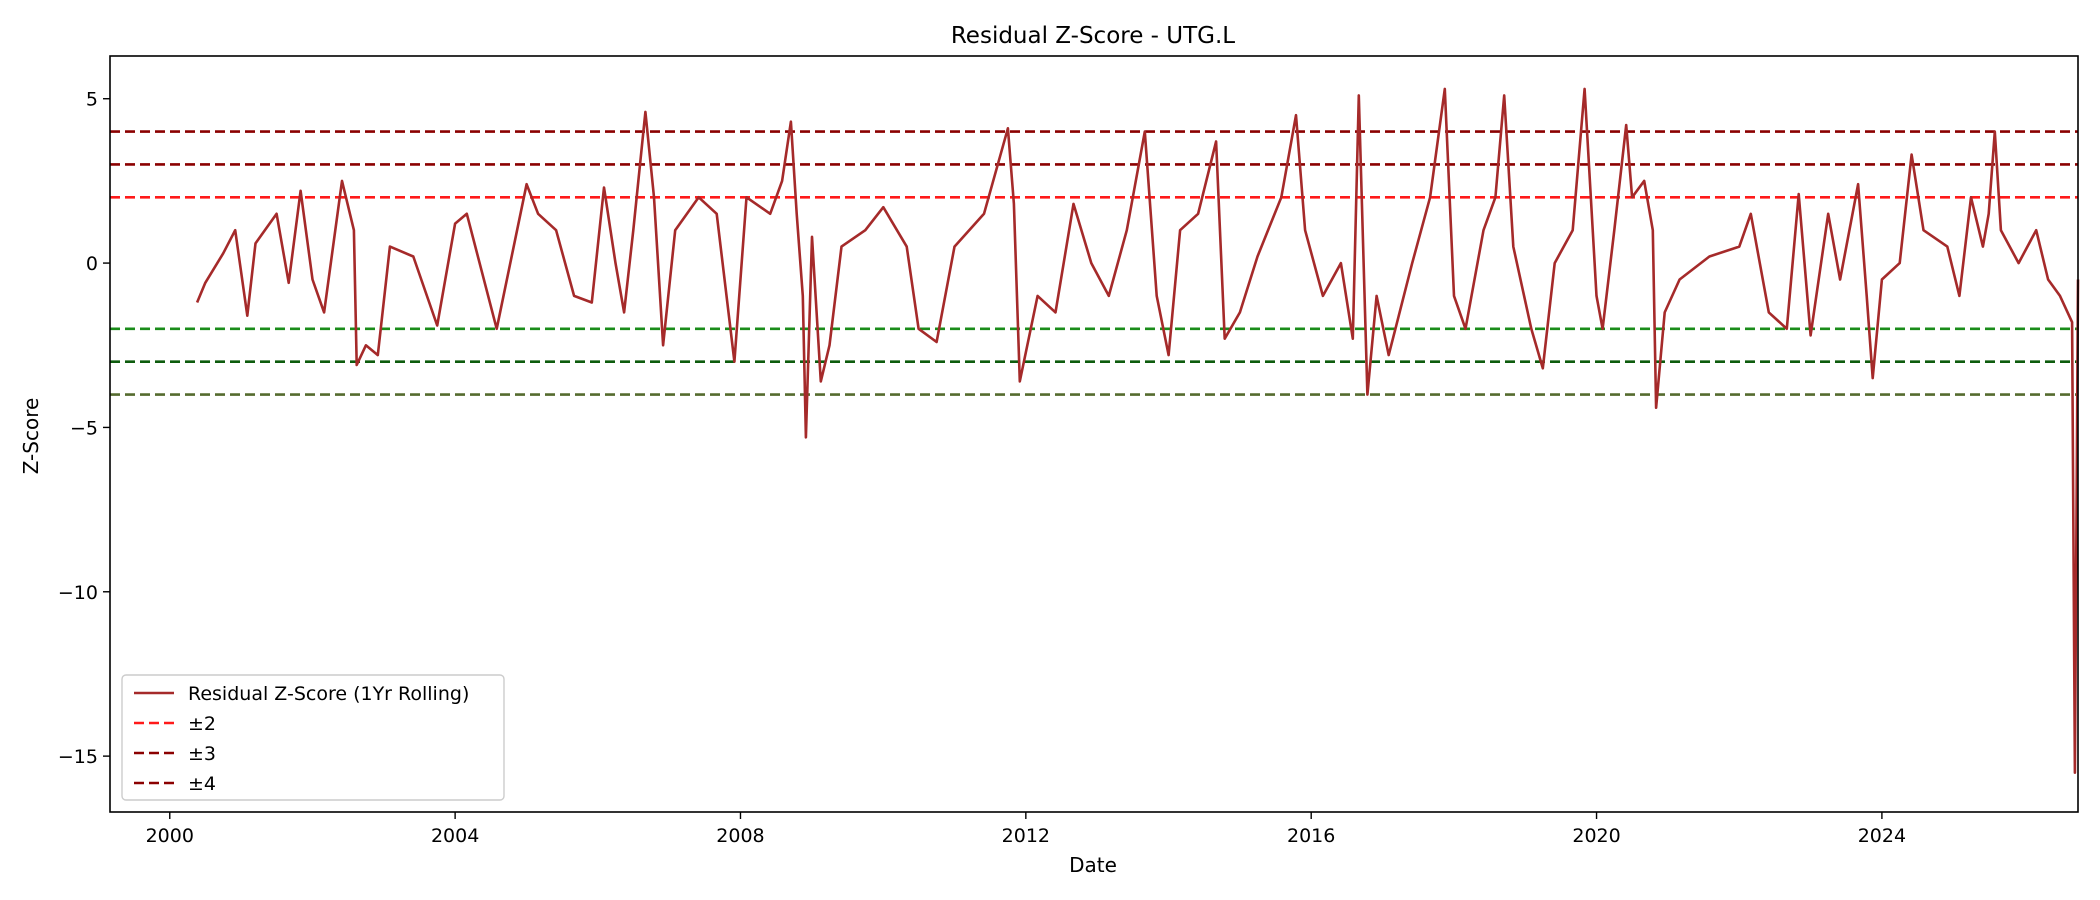  I want to click on x-tick-label: 2004, so click(455, 836).